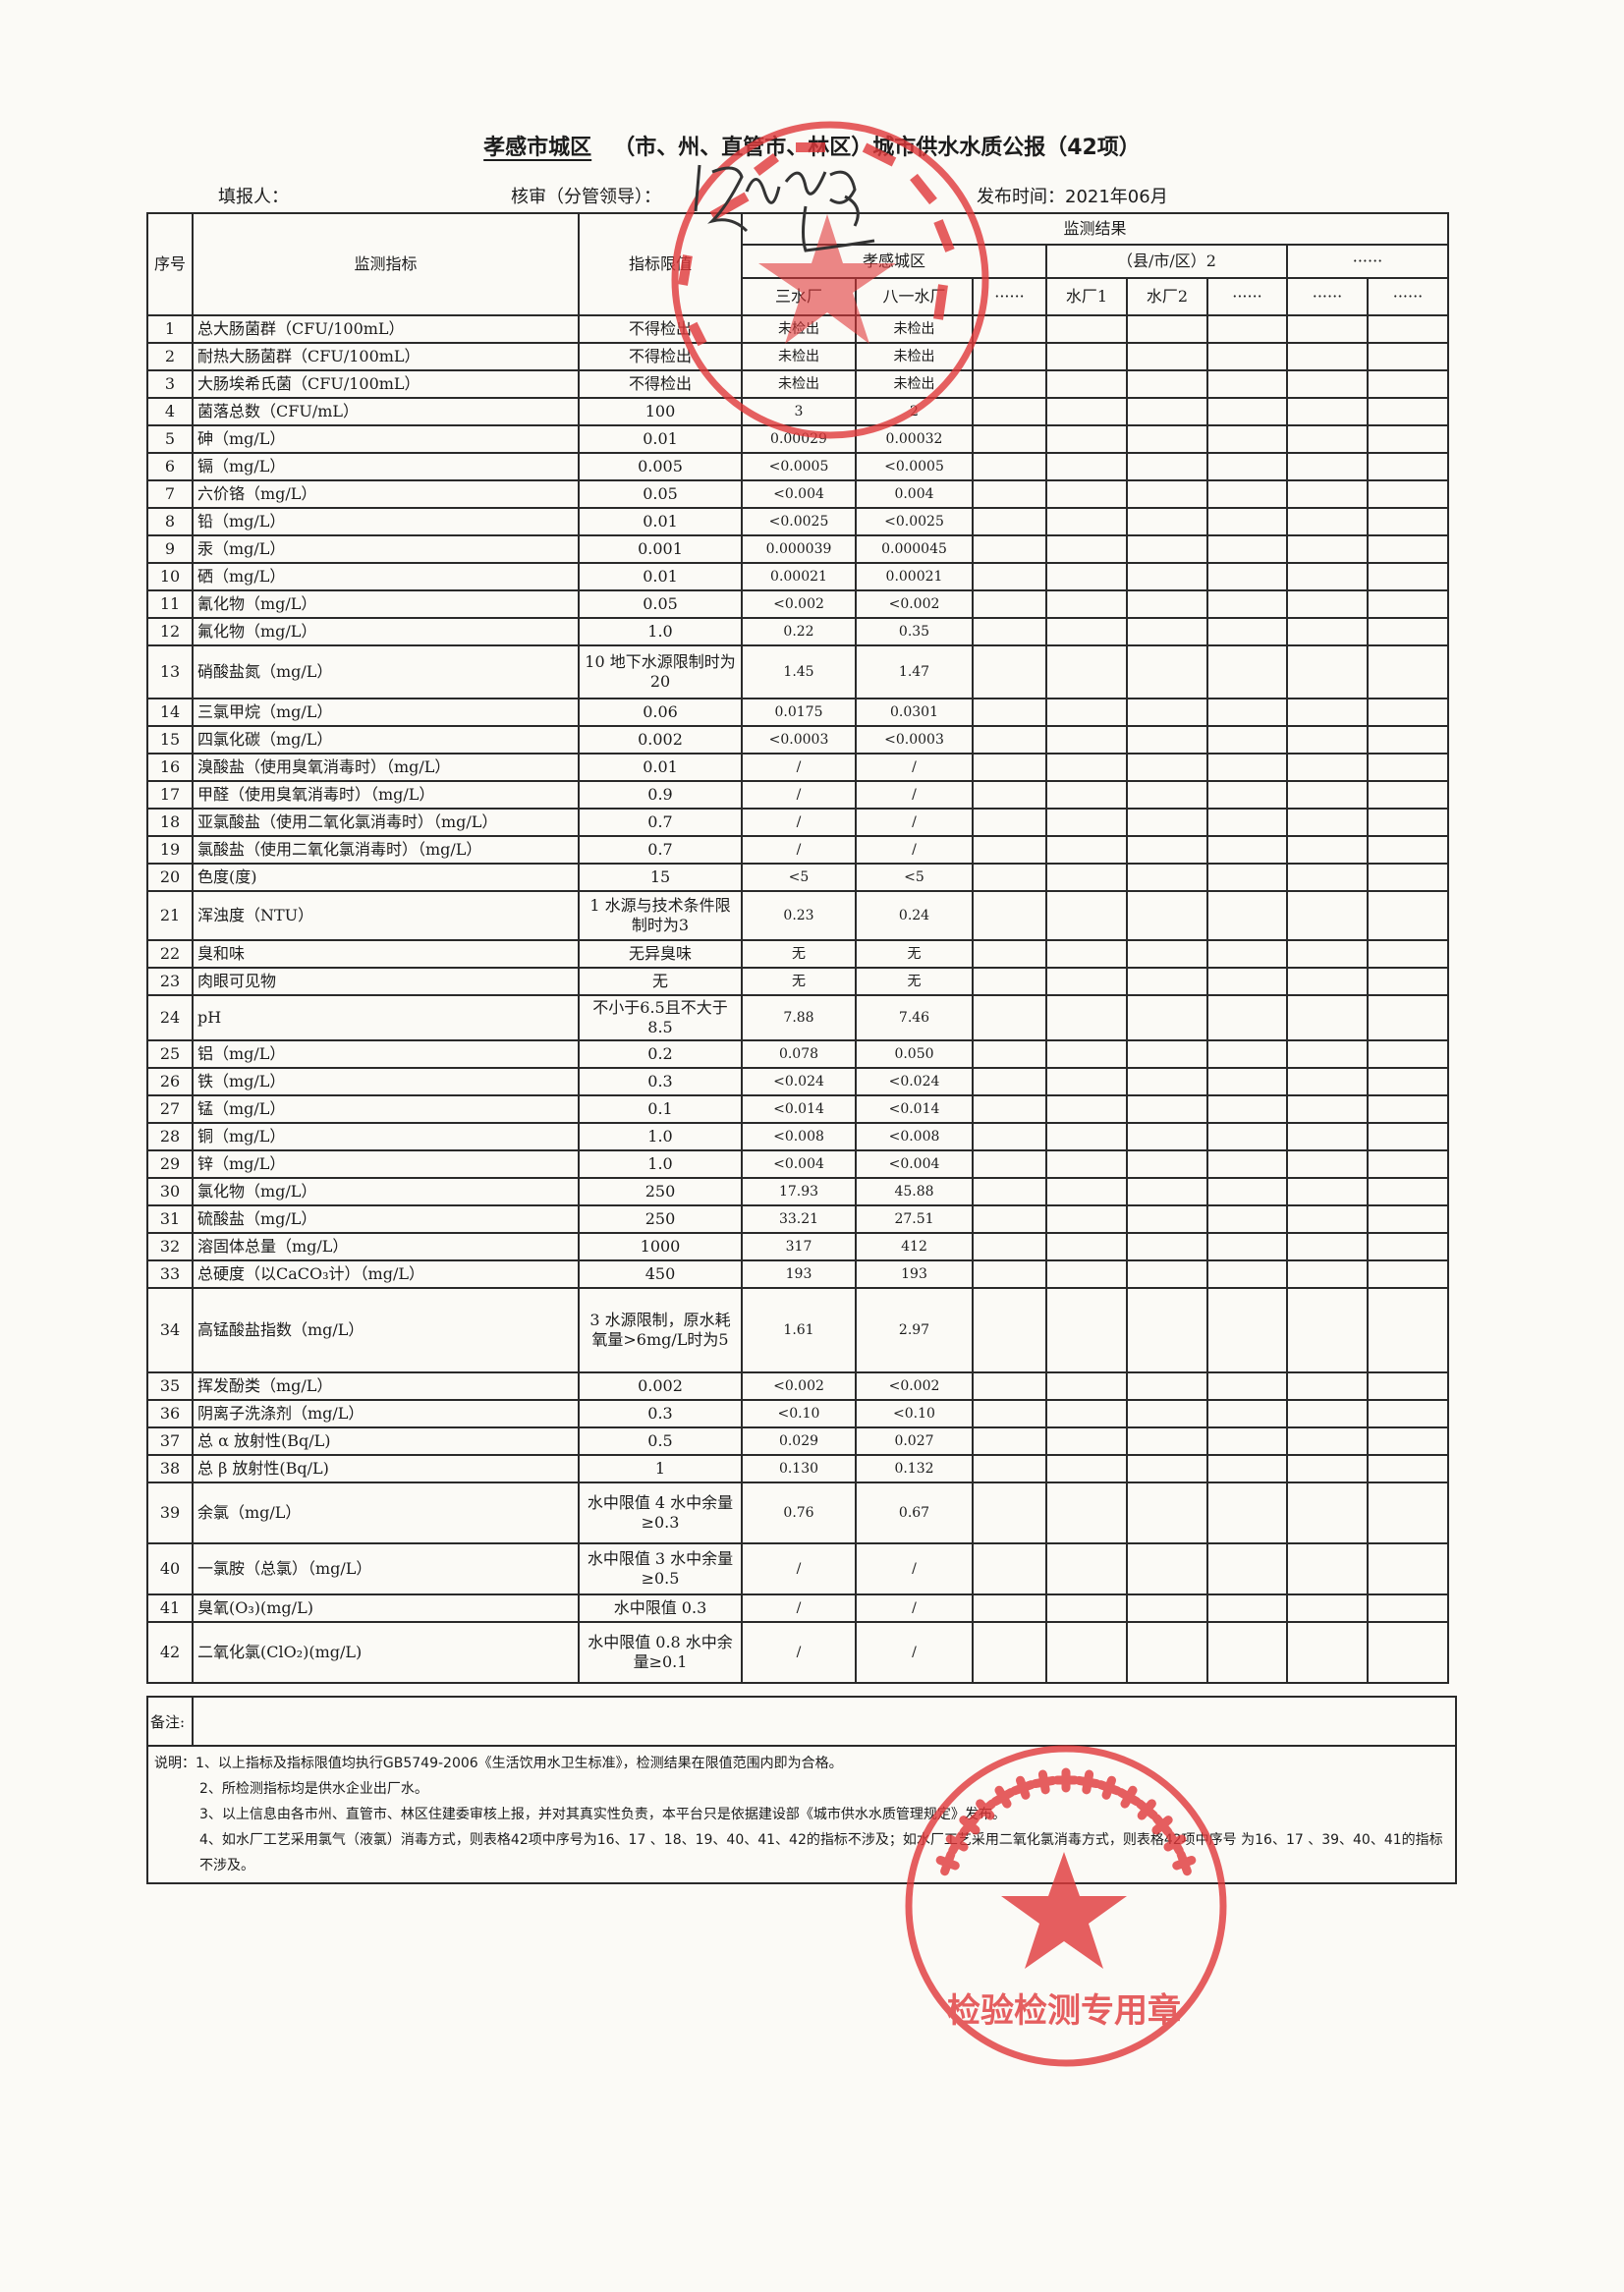 This screenshot has height=2292, width=1624. What do you see at coordinates (798, 1512) in the screenshot?
I see `table-row: 39 余氯（mg/L） 水中限值 4 水中余量≥0.3 0.76 0.67` at bounding box center [798, 1512].